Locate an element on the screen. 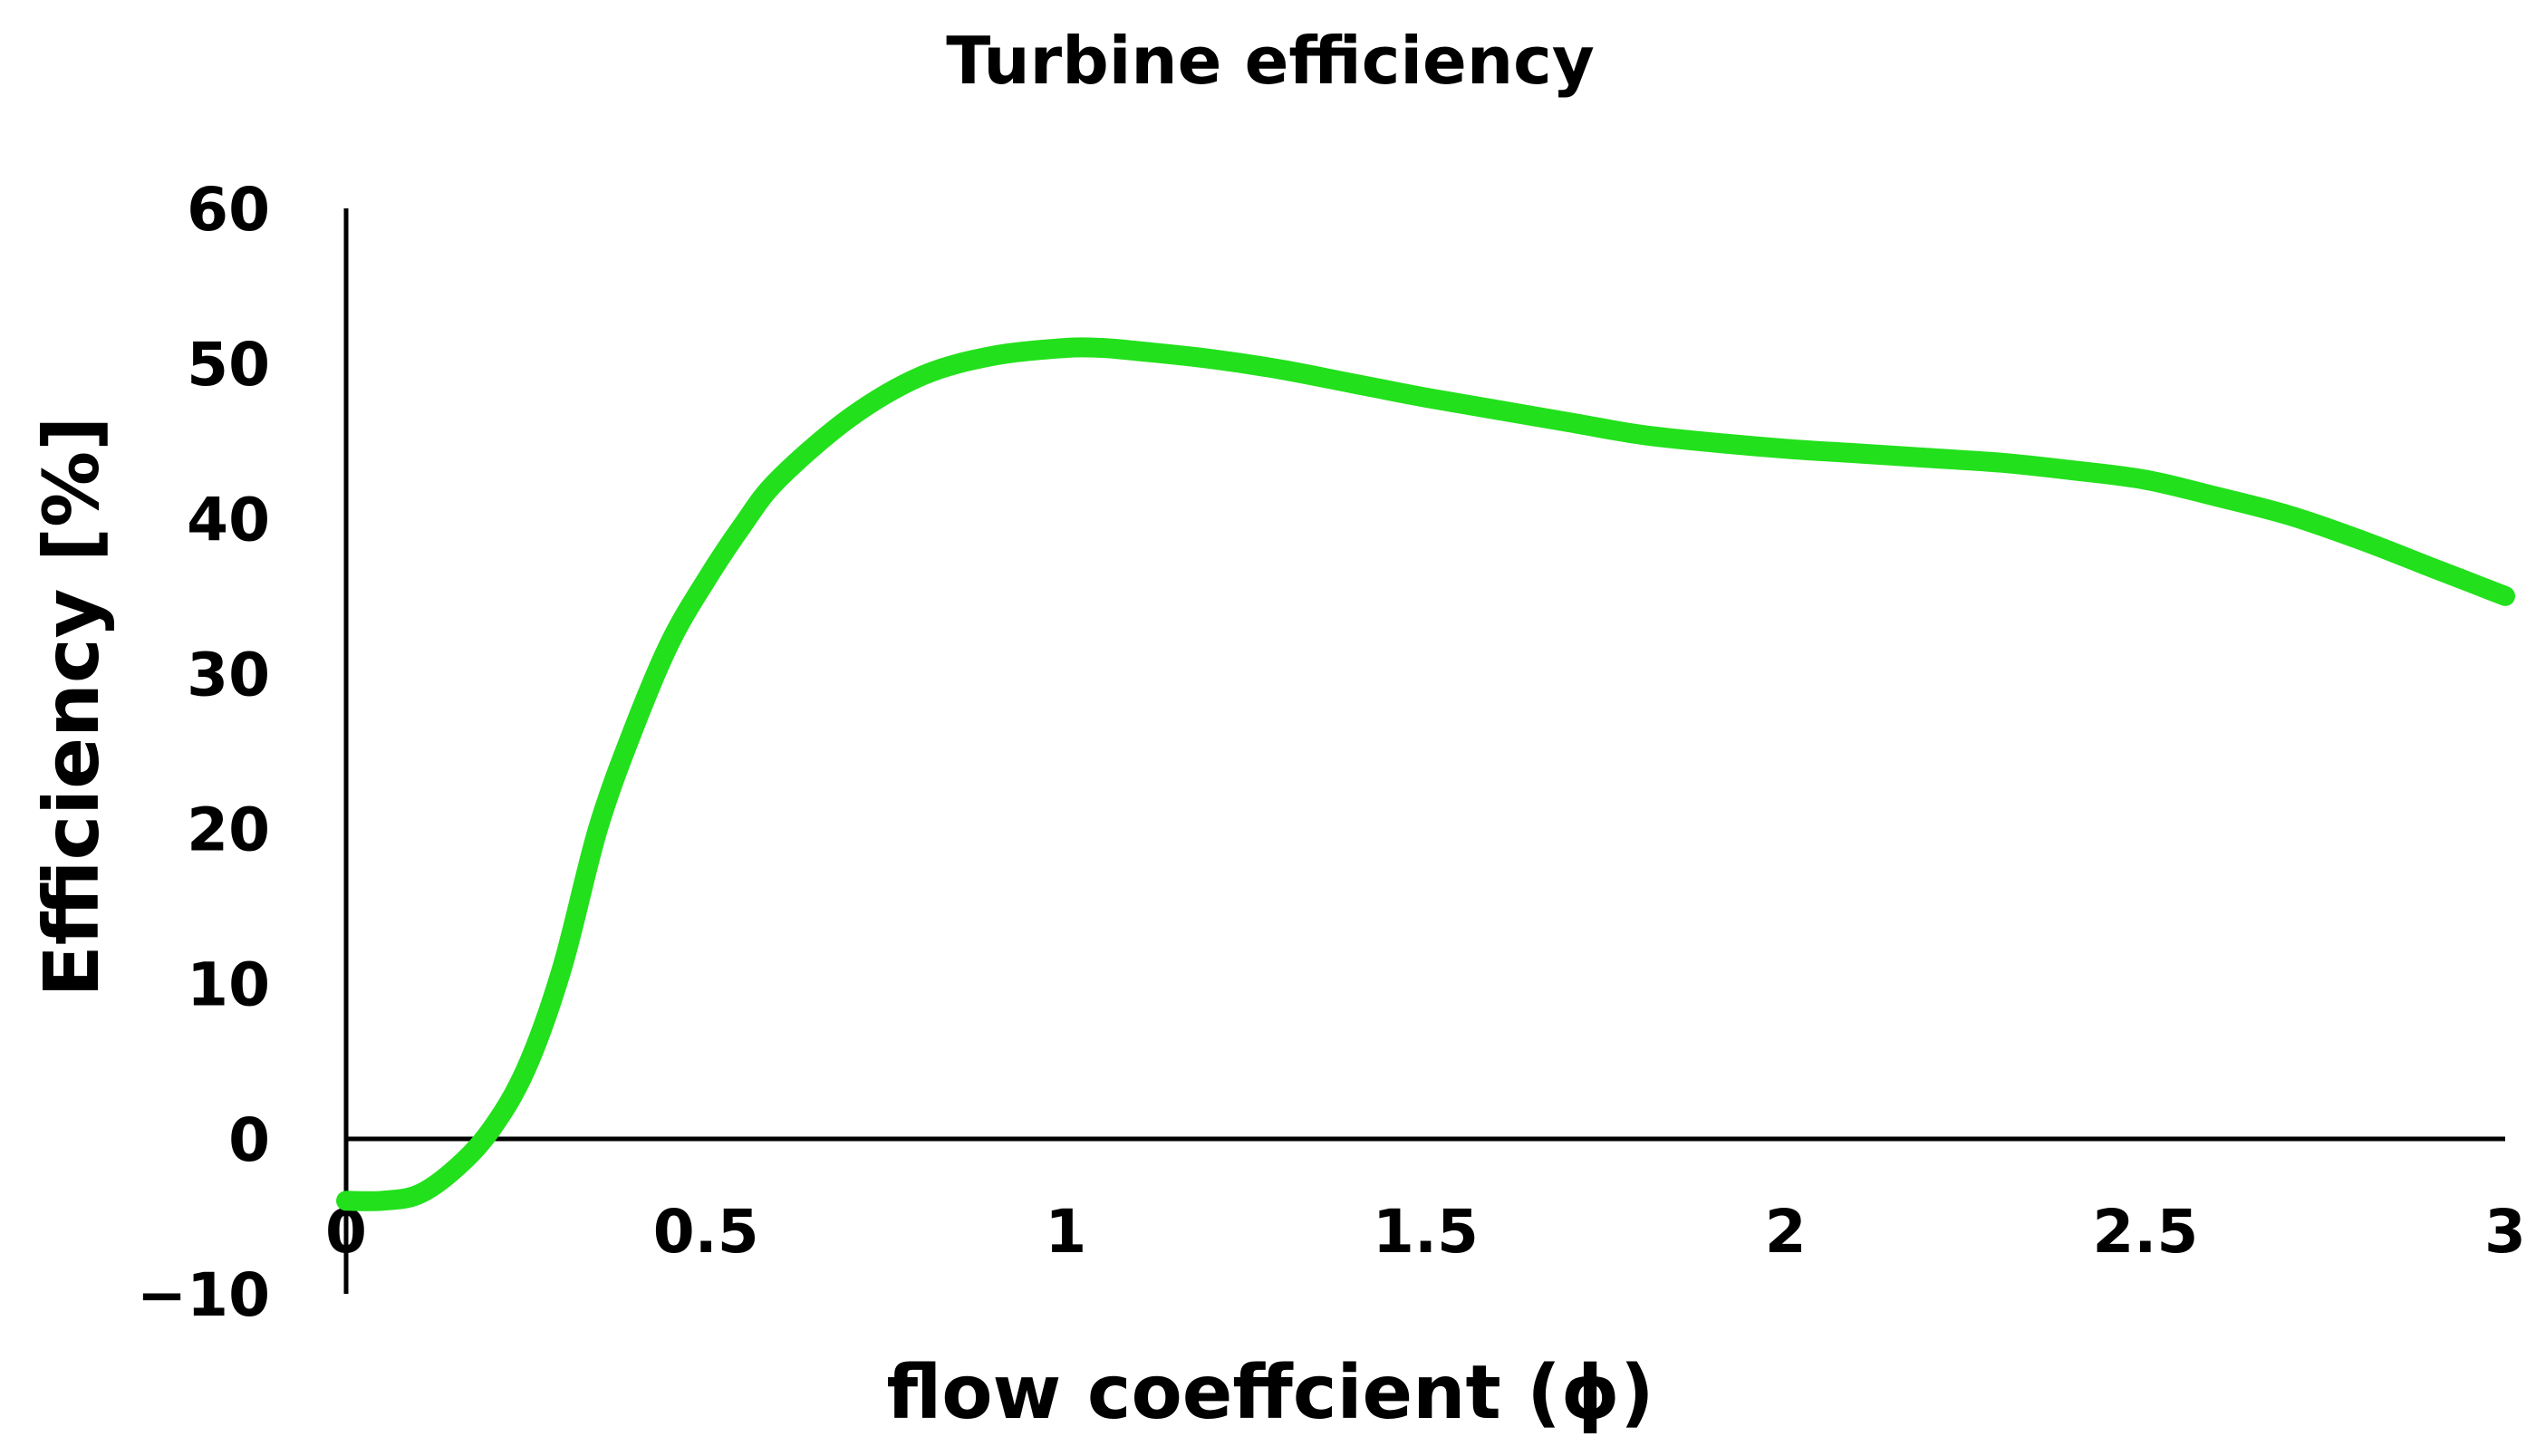 This screenshot has height=1456, width=2536. y-axis-label: Efficiency [%] is located at coordinates (71, 706).